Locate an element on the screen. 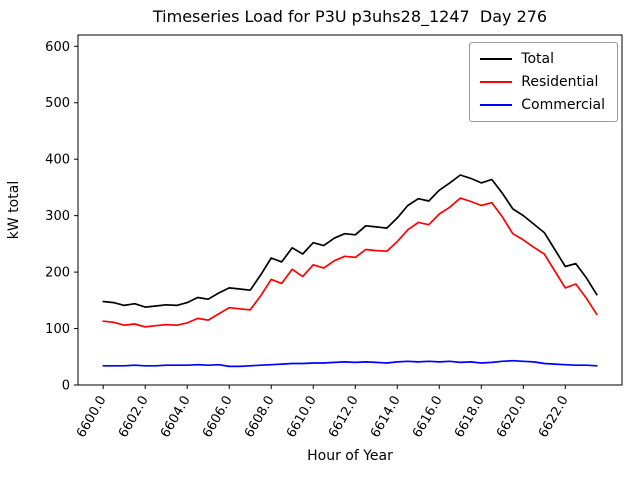 This screenshot has width=640, height=480. legend-line-commercial-icon is located at coordinates (496, 105).